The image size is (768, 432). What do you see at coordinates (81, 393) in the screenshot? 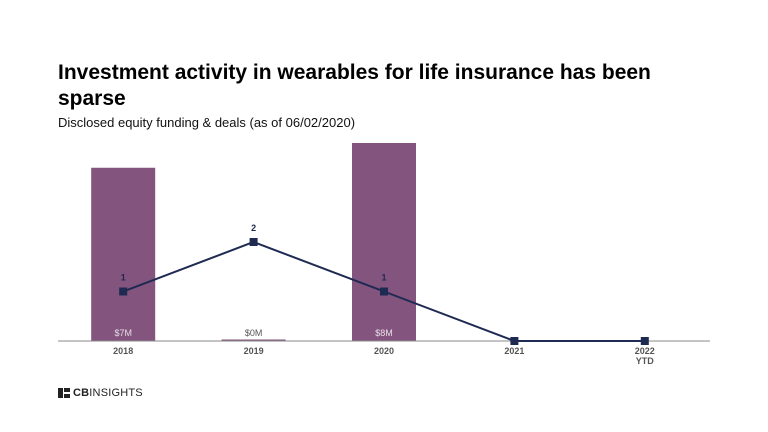
I see `logo-text-bold: CB` at bounding box center [81, 393].